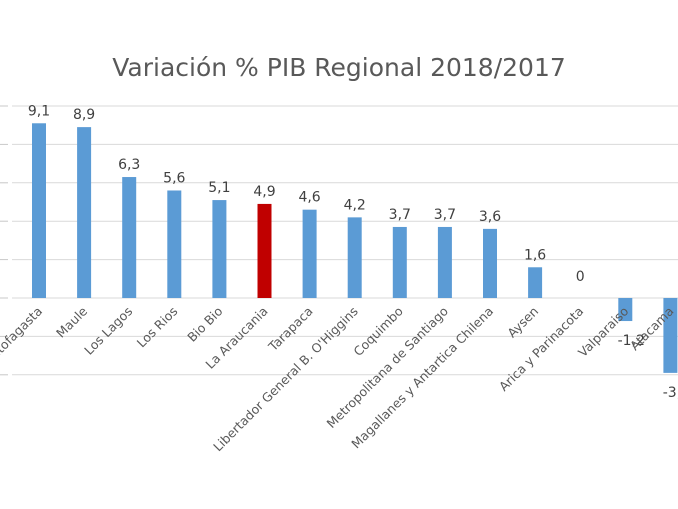 The image size is (678, 509). What do you see at coordinates (174, 178) in the screenshot?
I see `data-label: 5,6` at bounding box center [174, 178].